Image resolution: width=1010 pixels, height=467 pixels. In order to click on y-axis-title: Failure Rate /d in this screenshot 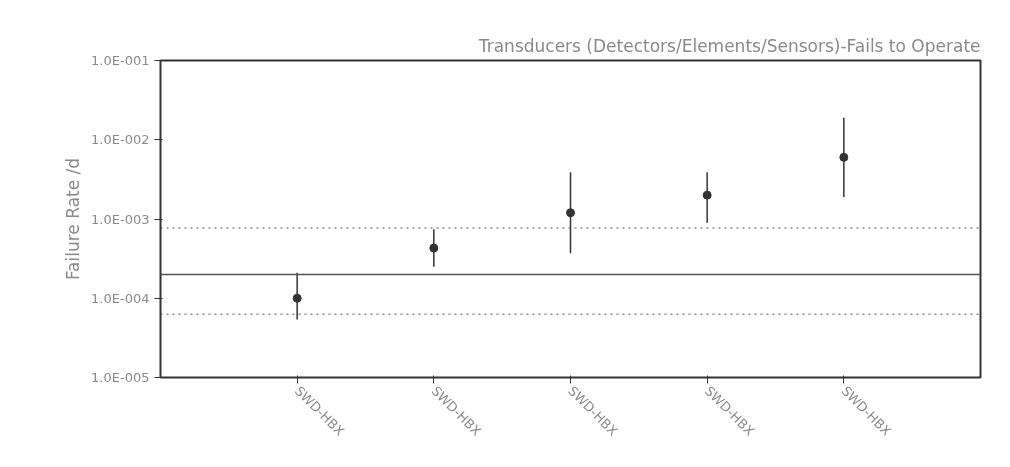, I will do `click(73, 219)`.